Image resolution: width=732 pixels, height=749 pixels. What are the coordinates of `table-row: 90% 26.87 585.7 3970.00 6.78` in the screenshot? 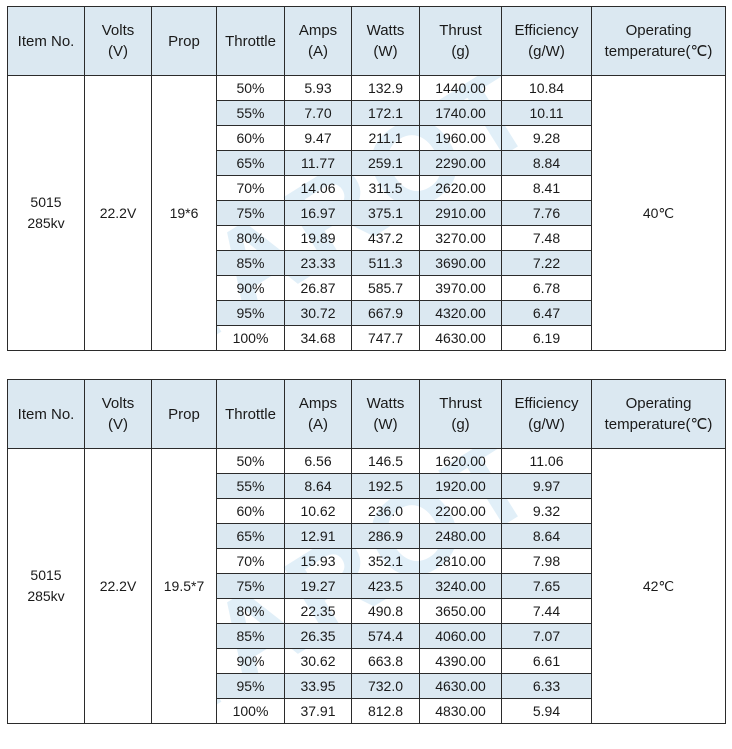 It's located at (367, 288).